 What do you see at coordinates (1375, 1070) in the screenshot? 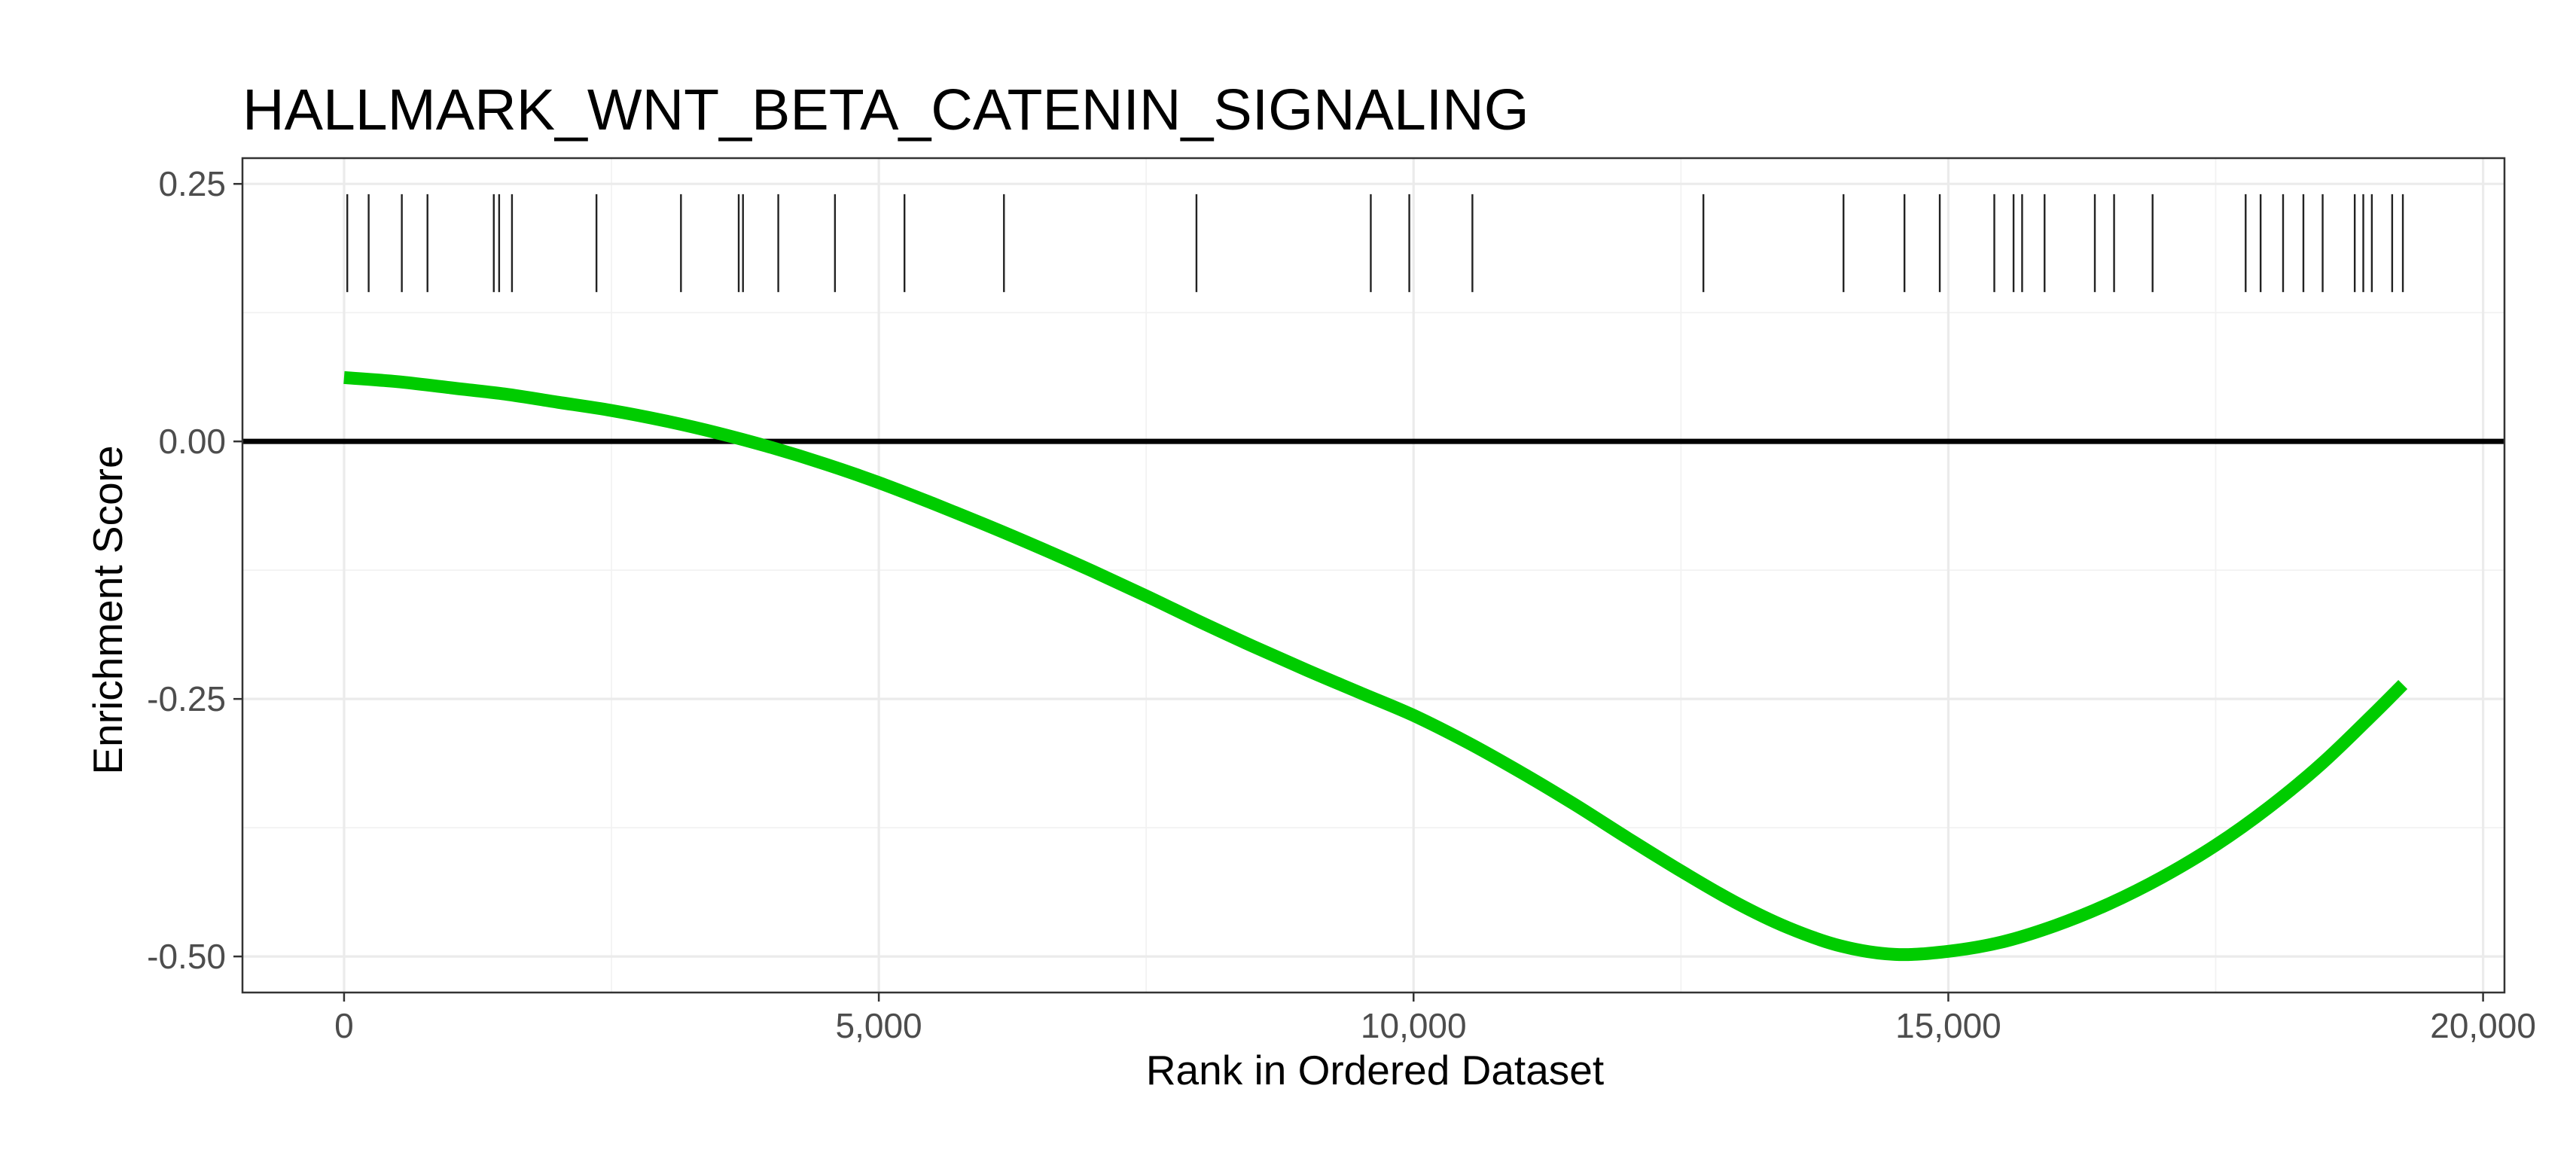
I see `x-axis-title: Rank in Ordered Dataset` at bounding box center [1375, 1070].